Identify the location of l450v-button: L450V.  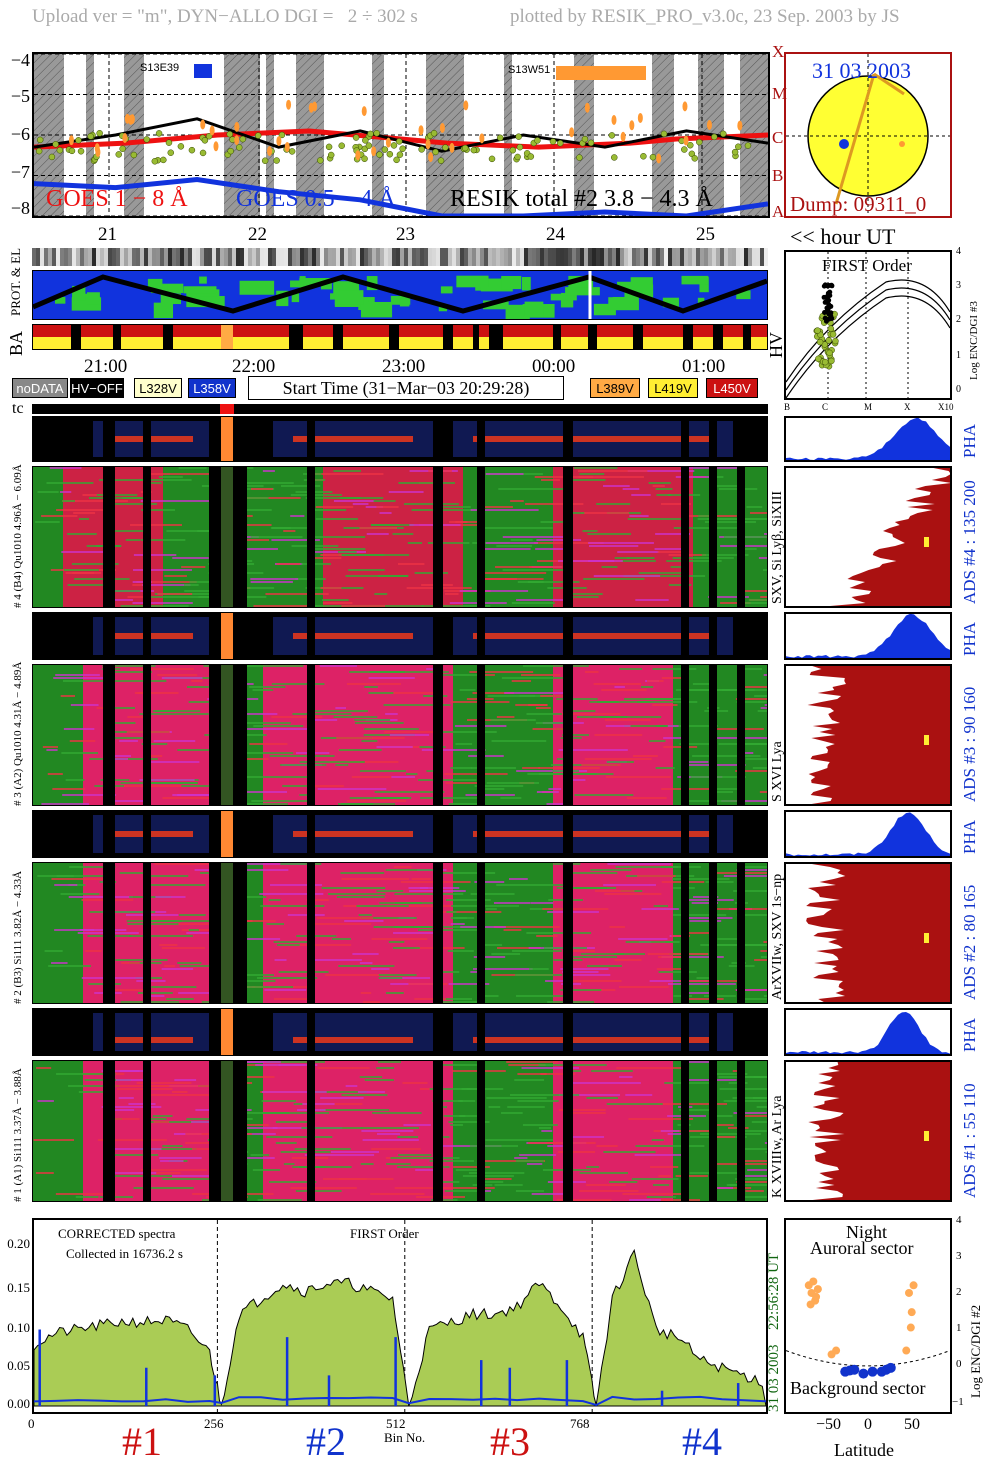
(732, 388).